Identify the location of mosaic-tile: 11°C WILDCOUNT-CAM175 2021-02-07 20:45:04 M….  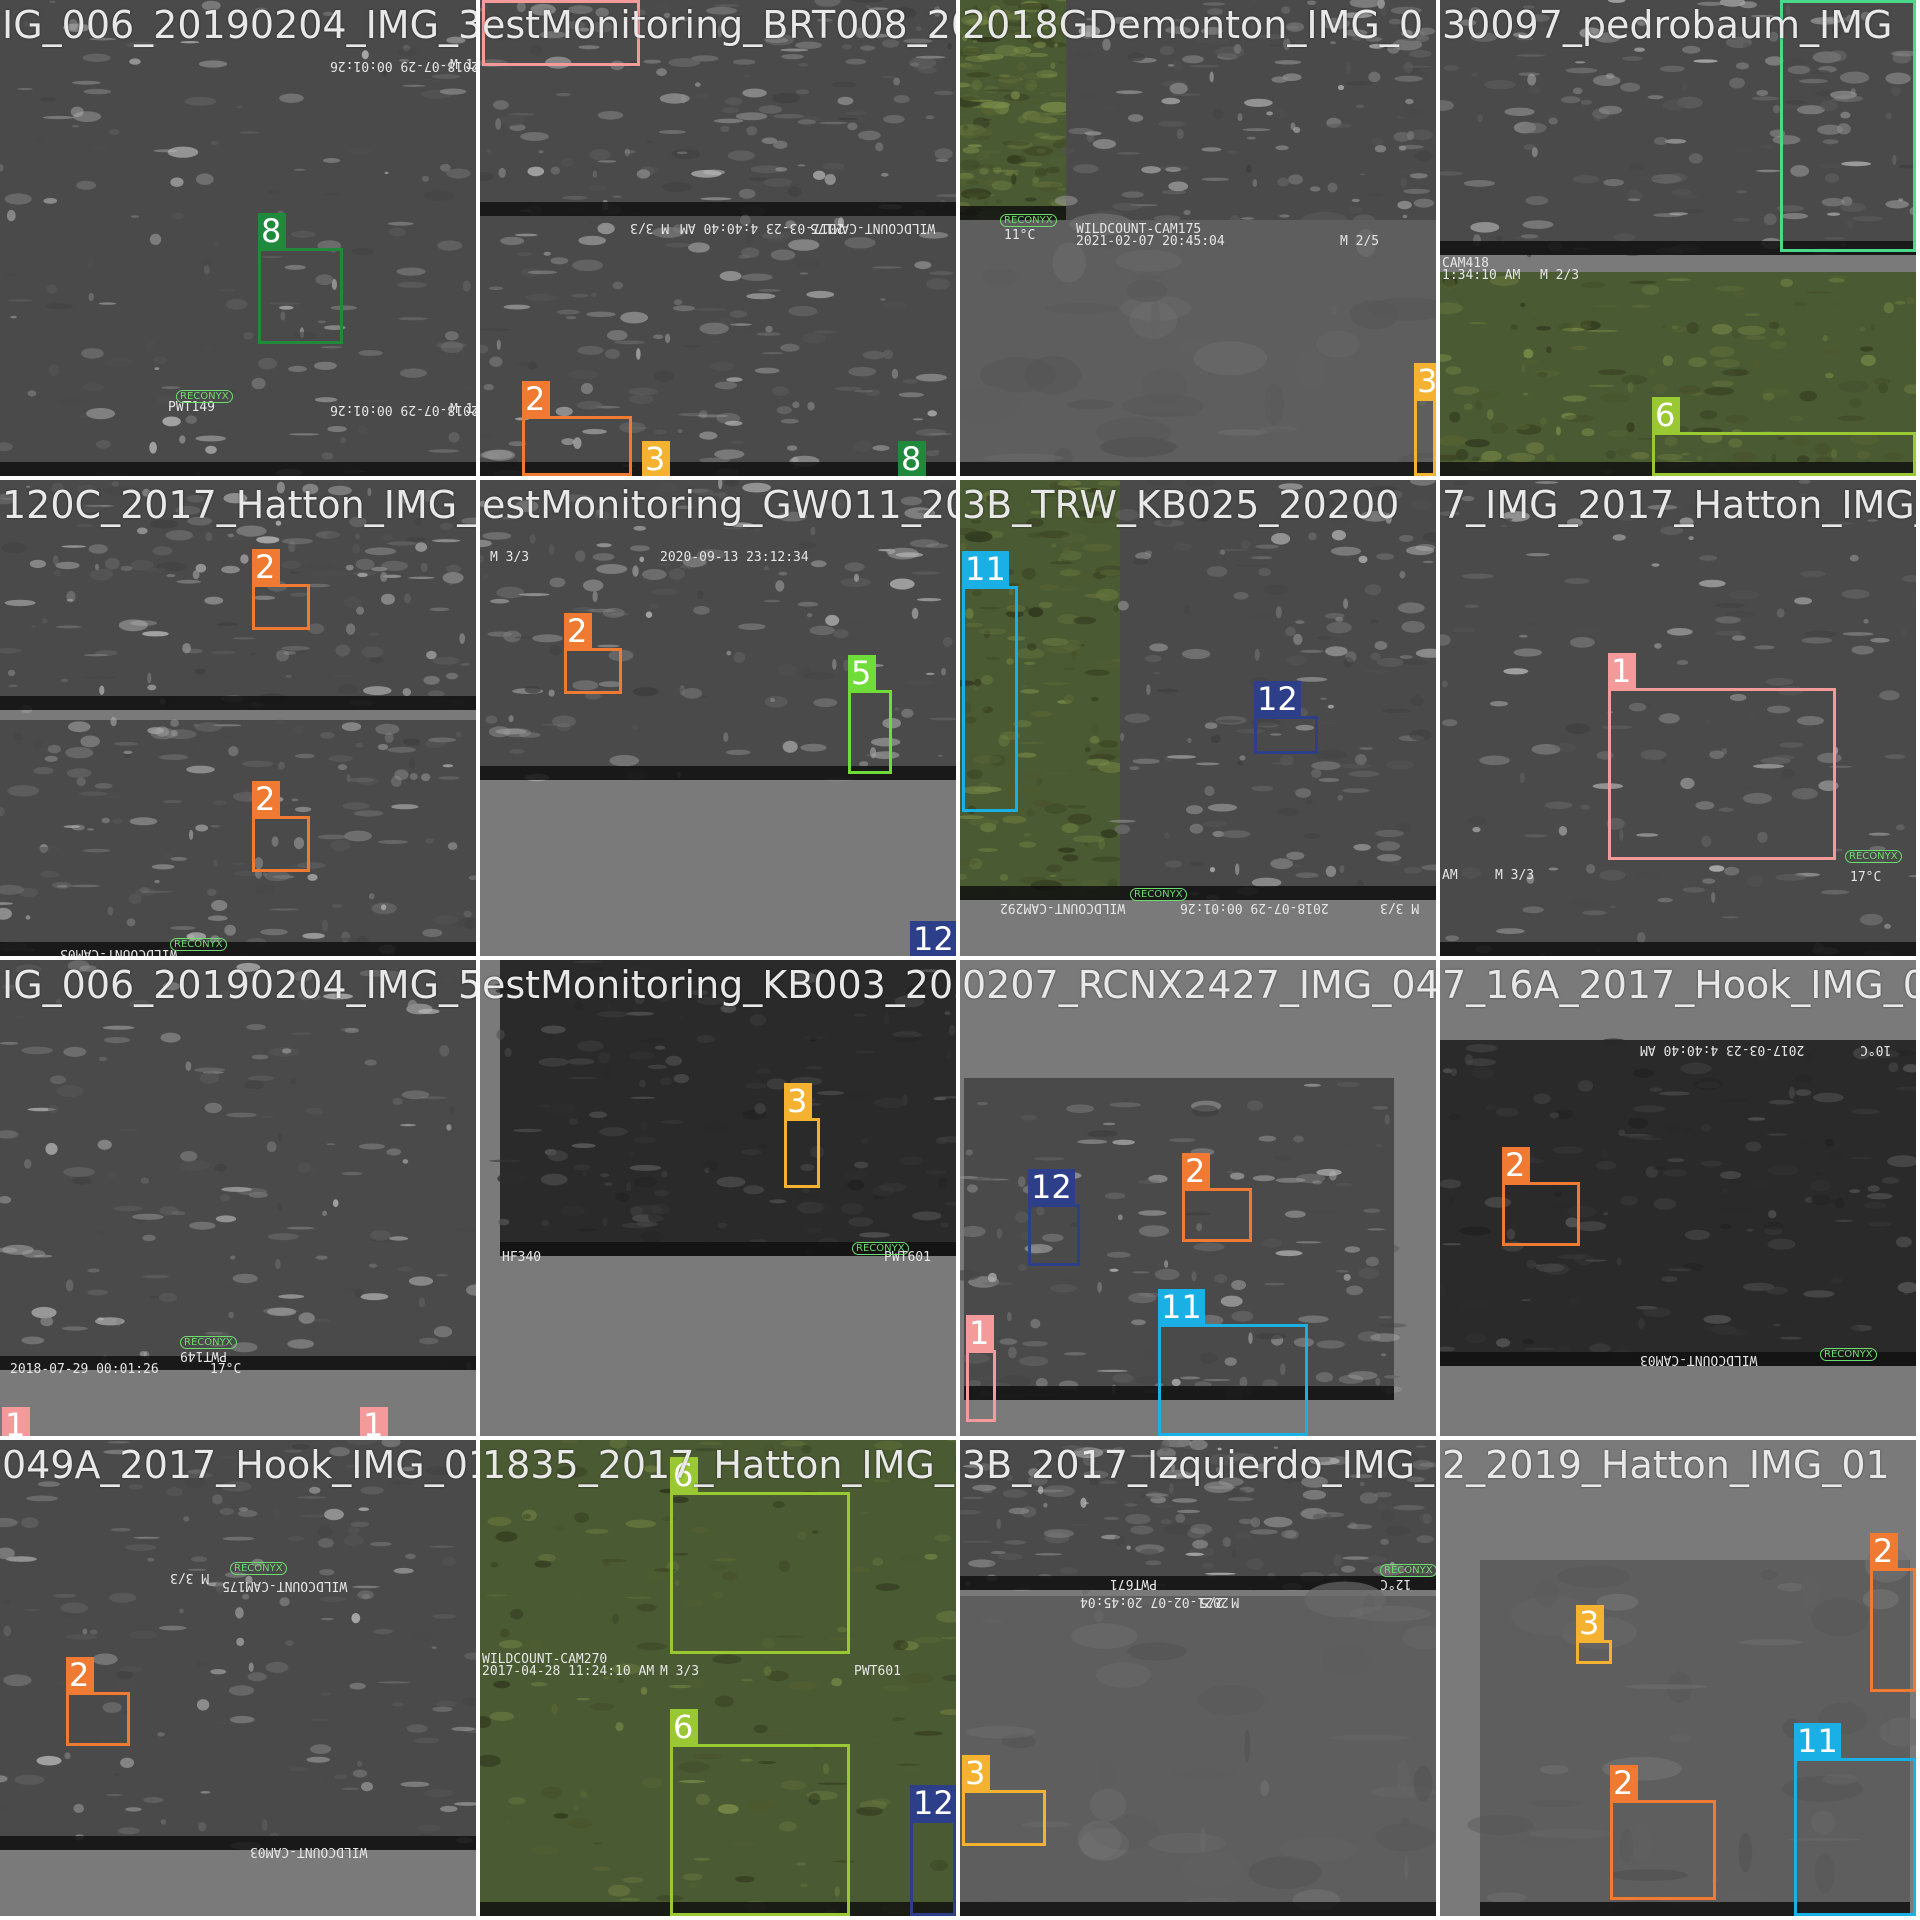
(1198, 238).